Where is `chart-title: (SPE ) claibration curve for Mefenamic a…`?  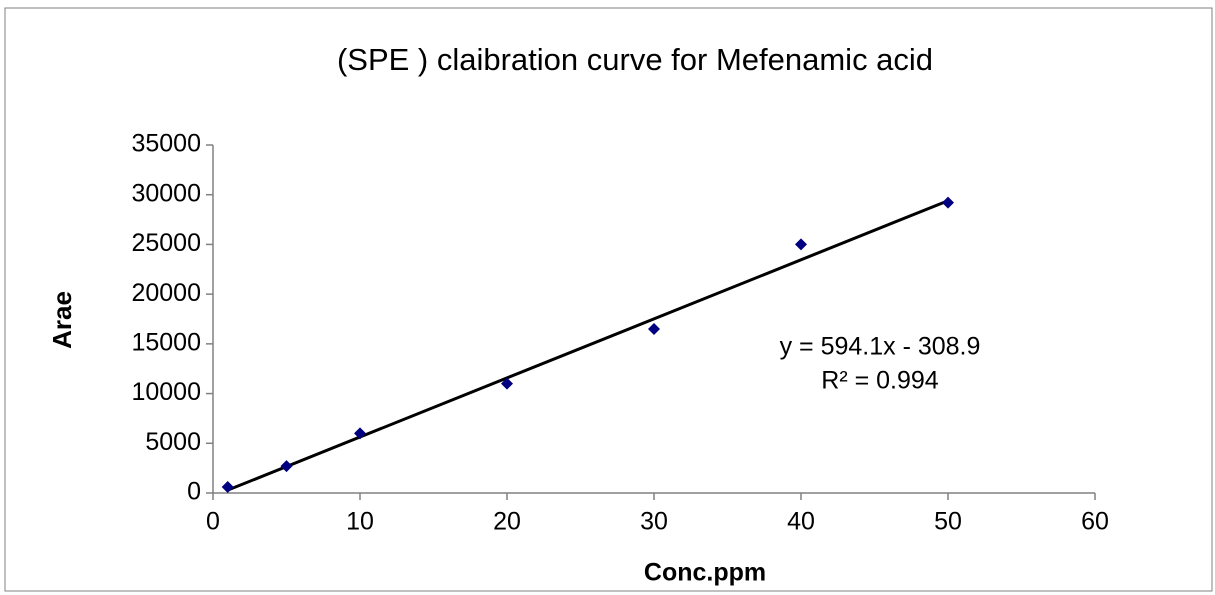 chart-title: (SPE ) claibration curve for Mefenamic a… is located at coordinates (635, 59).